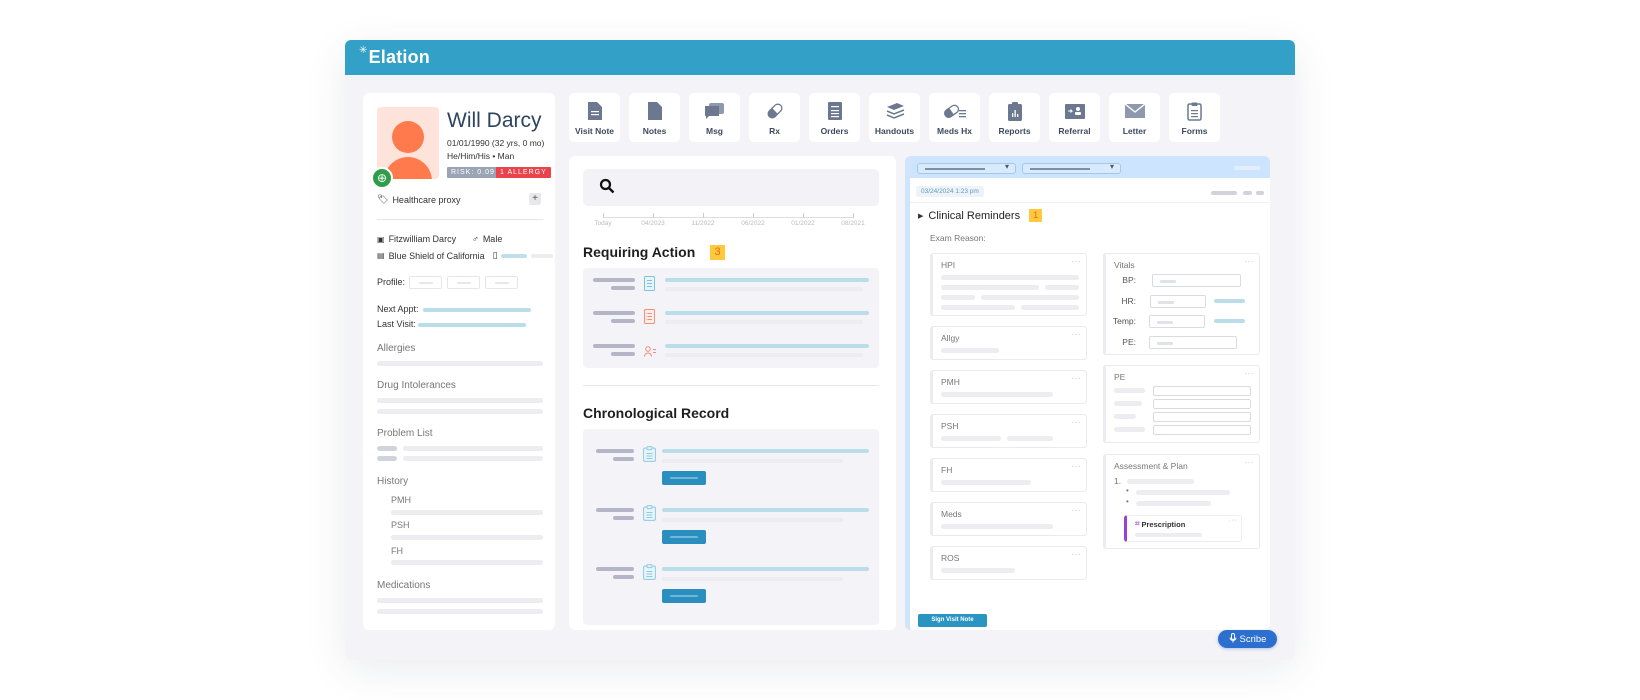 The width and height of the screenshot is (1640, 700). I want to click on ros-card: ROS ···, so click(1008, 563).